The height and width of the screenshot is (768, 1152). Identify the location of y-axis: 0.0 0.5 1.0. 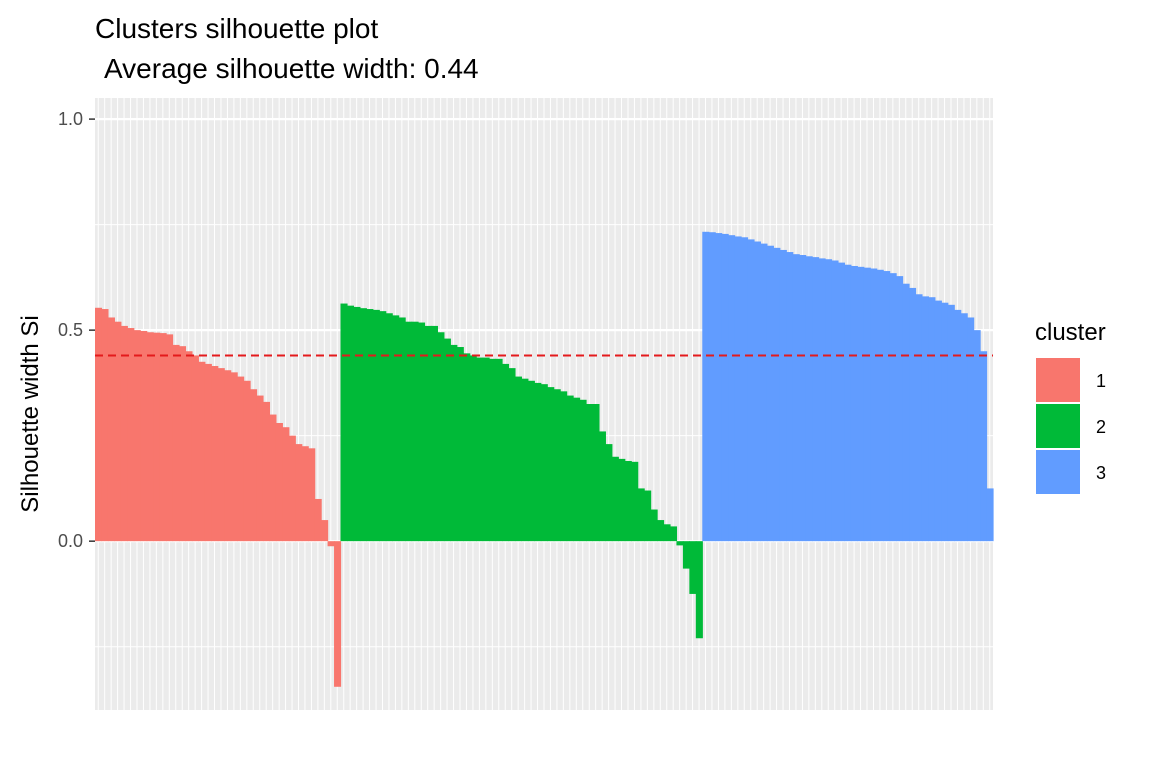
(76, 330).